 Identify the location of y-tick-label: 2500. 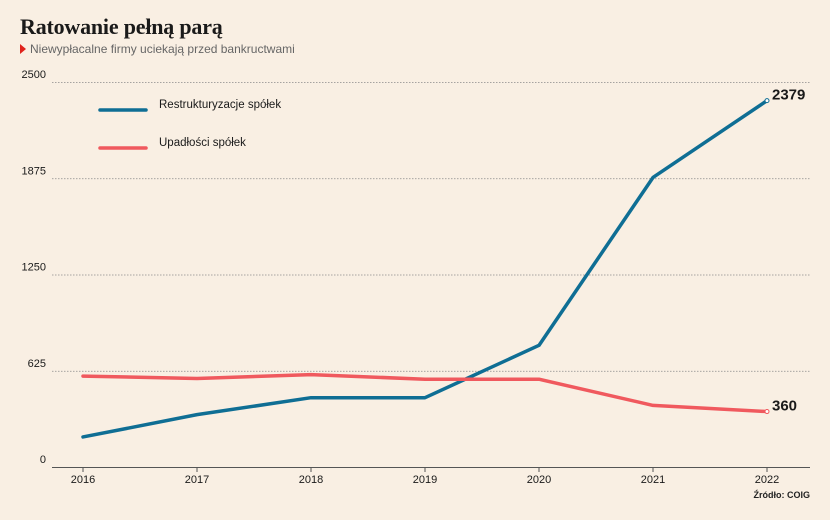
(34, 75).